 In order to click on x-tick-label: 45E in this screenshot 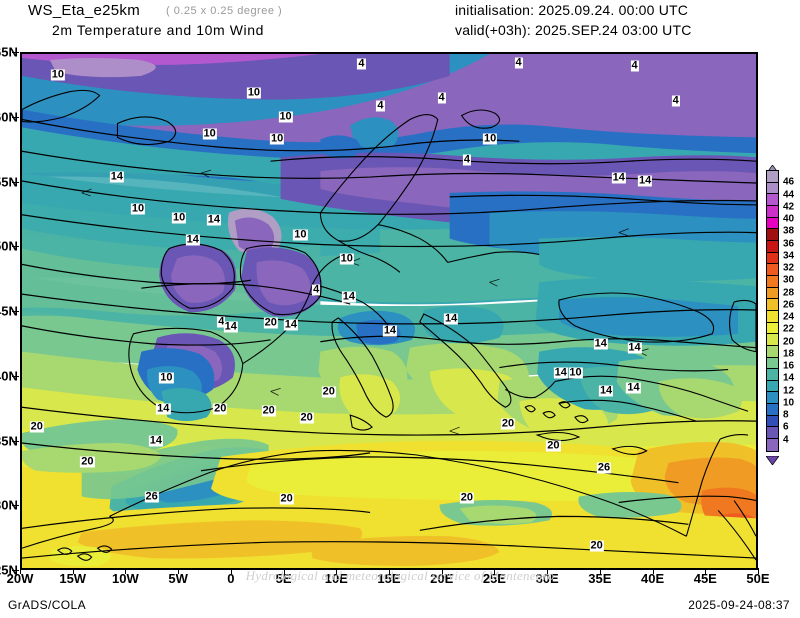, I will do `click(705, 578)`.